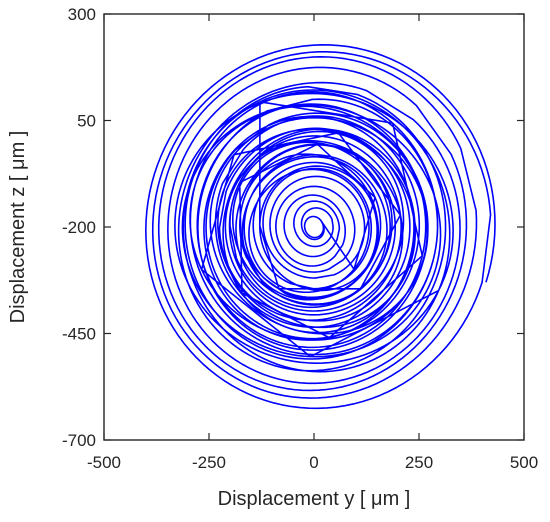  I want to click on y-tick-label: 50, so click(86, 121).